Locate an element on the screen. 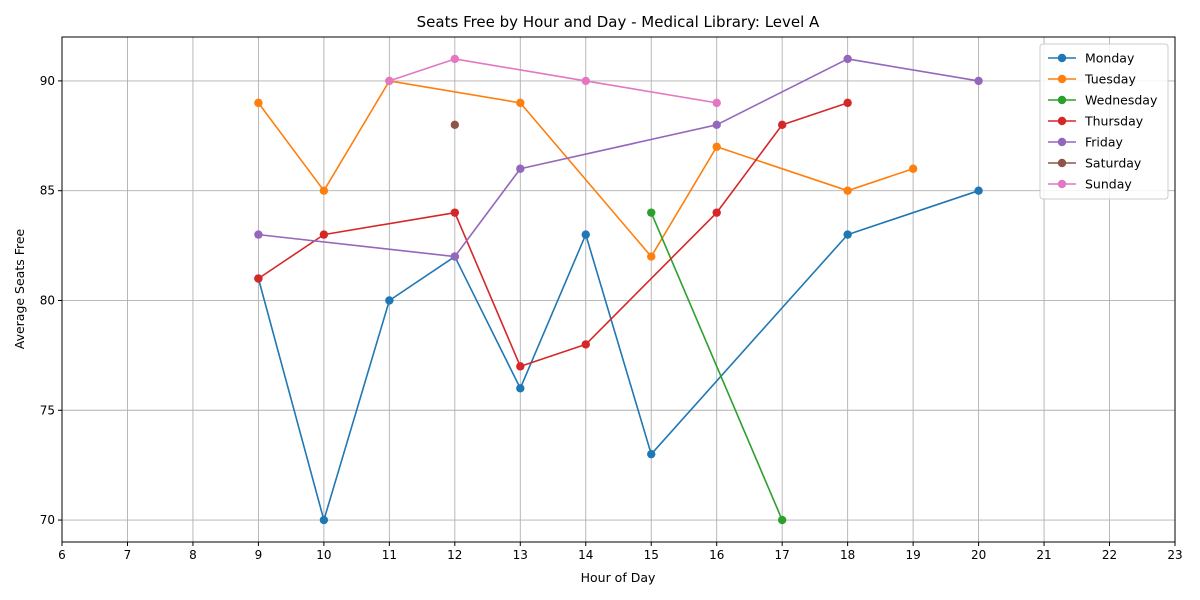 This screenshot has height=600, width=1200. legend-label-wednesday: Wednesday is located at coordinates (1121, 100).